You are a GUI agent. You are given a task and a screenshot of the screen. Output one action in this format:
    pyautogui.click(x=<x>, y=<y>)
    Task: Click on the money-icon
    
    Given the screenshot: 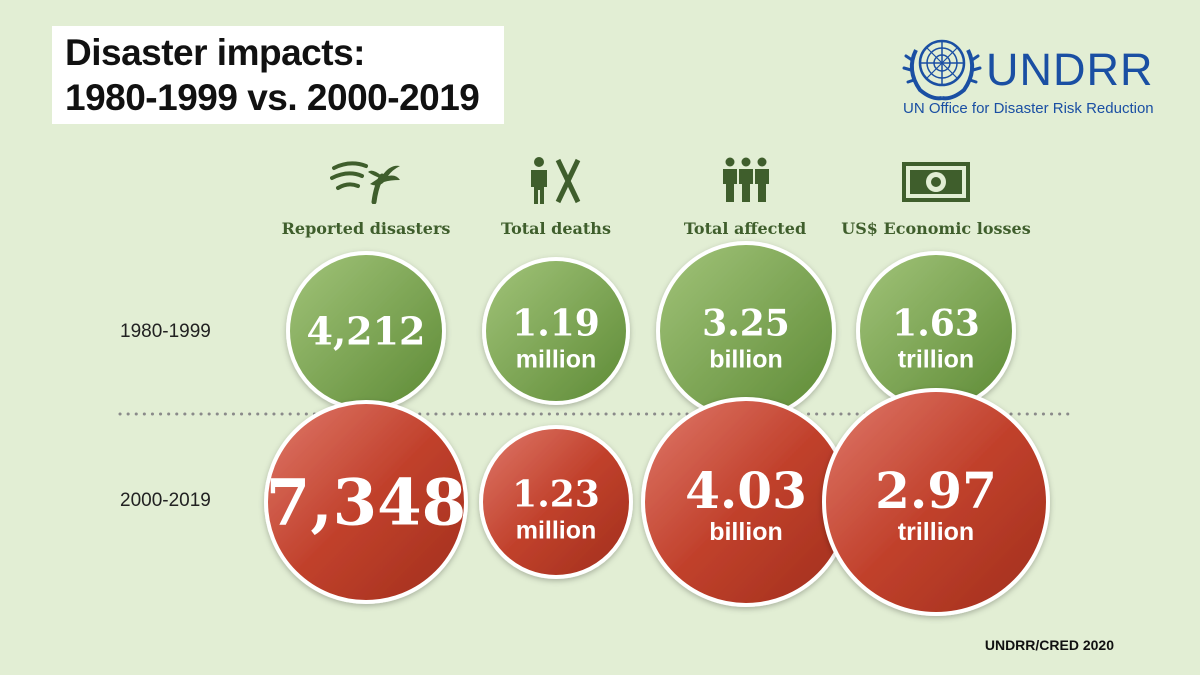 What is the action you would take?
    pyautogui.click(x=936, y=182)
    